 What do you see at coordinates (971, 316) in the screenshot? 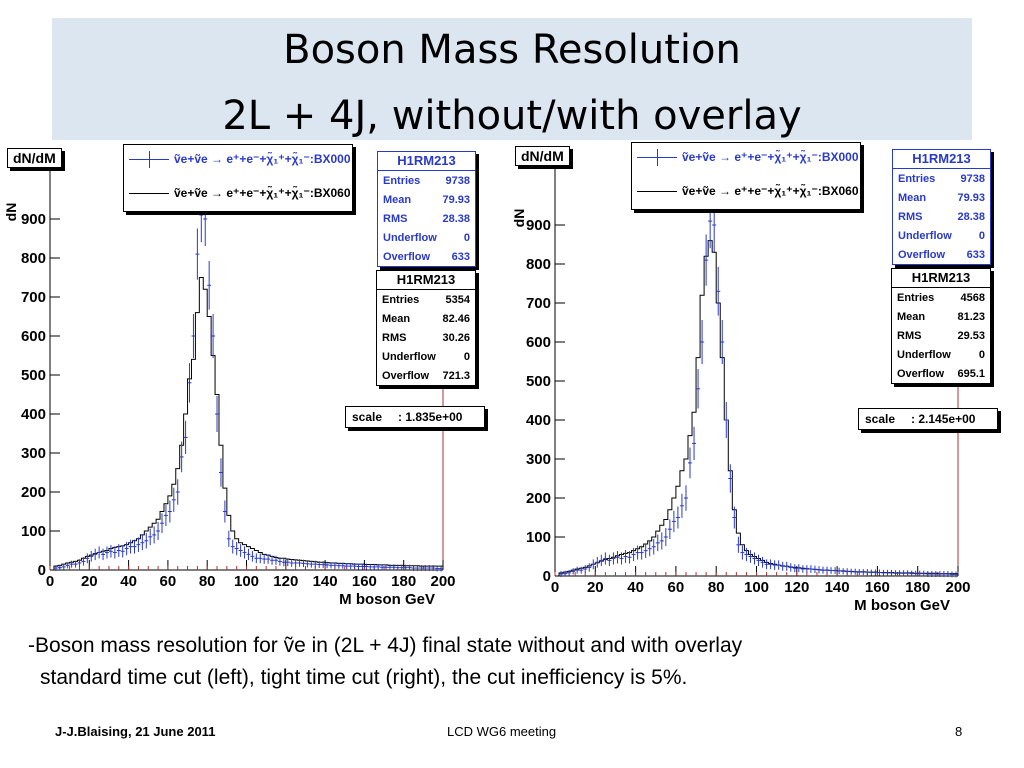
I see `stats-value: 81.23` at bounding box center [971, 316].